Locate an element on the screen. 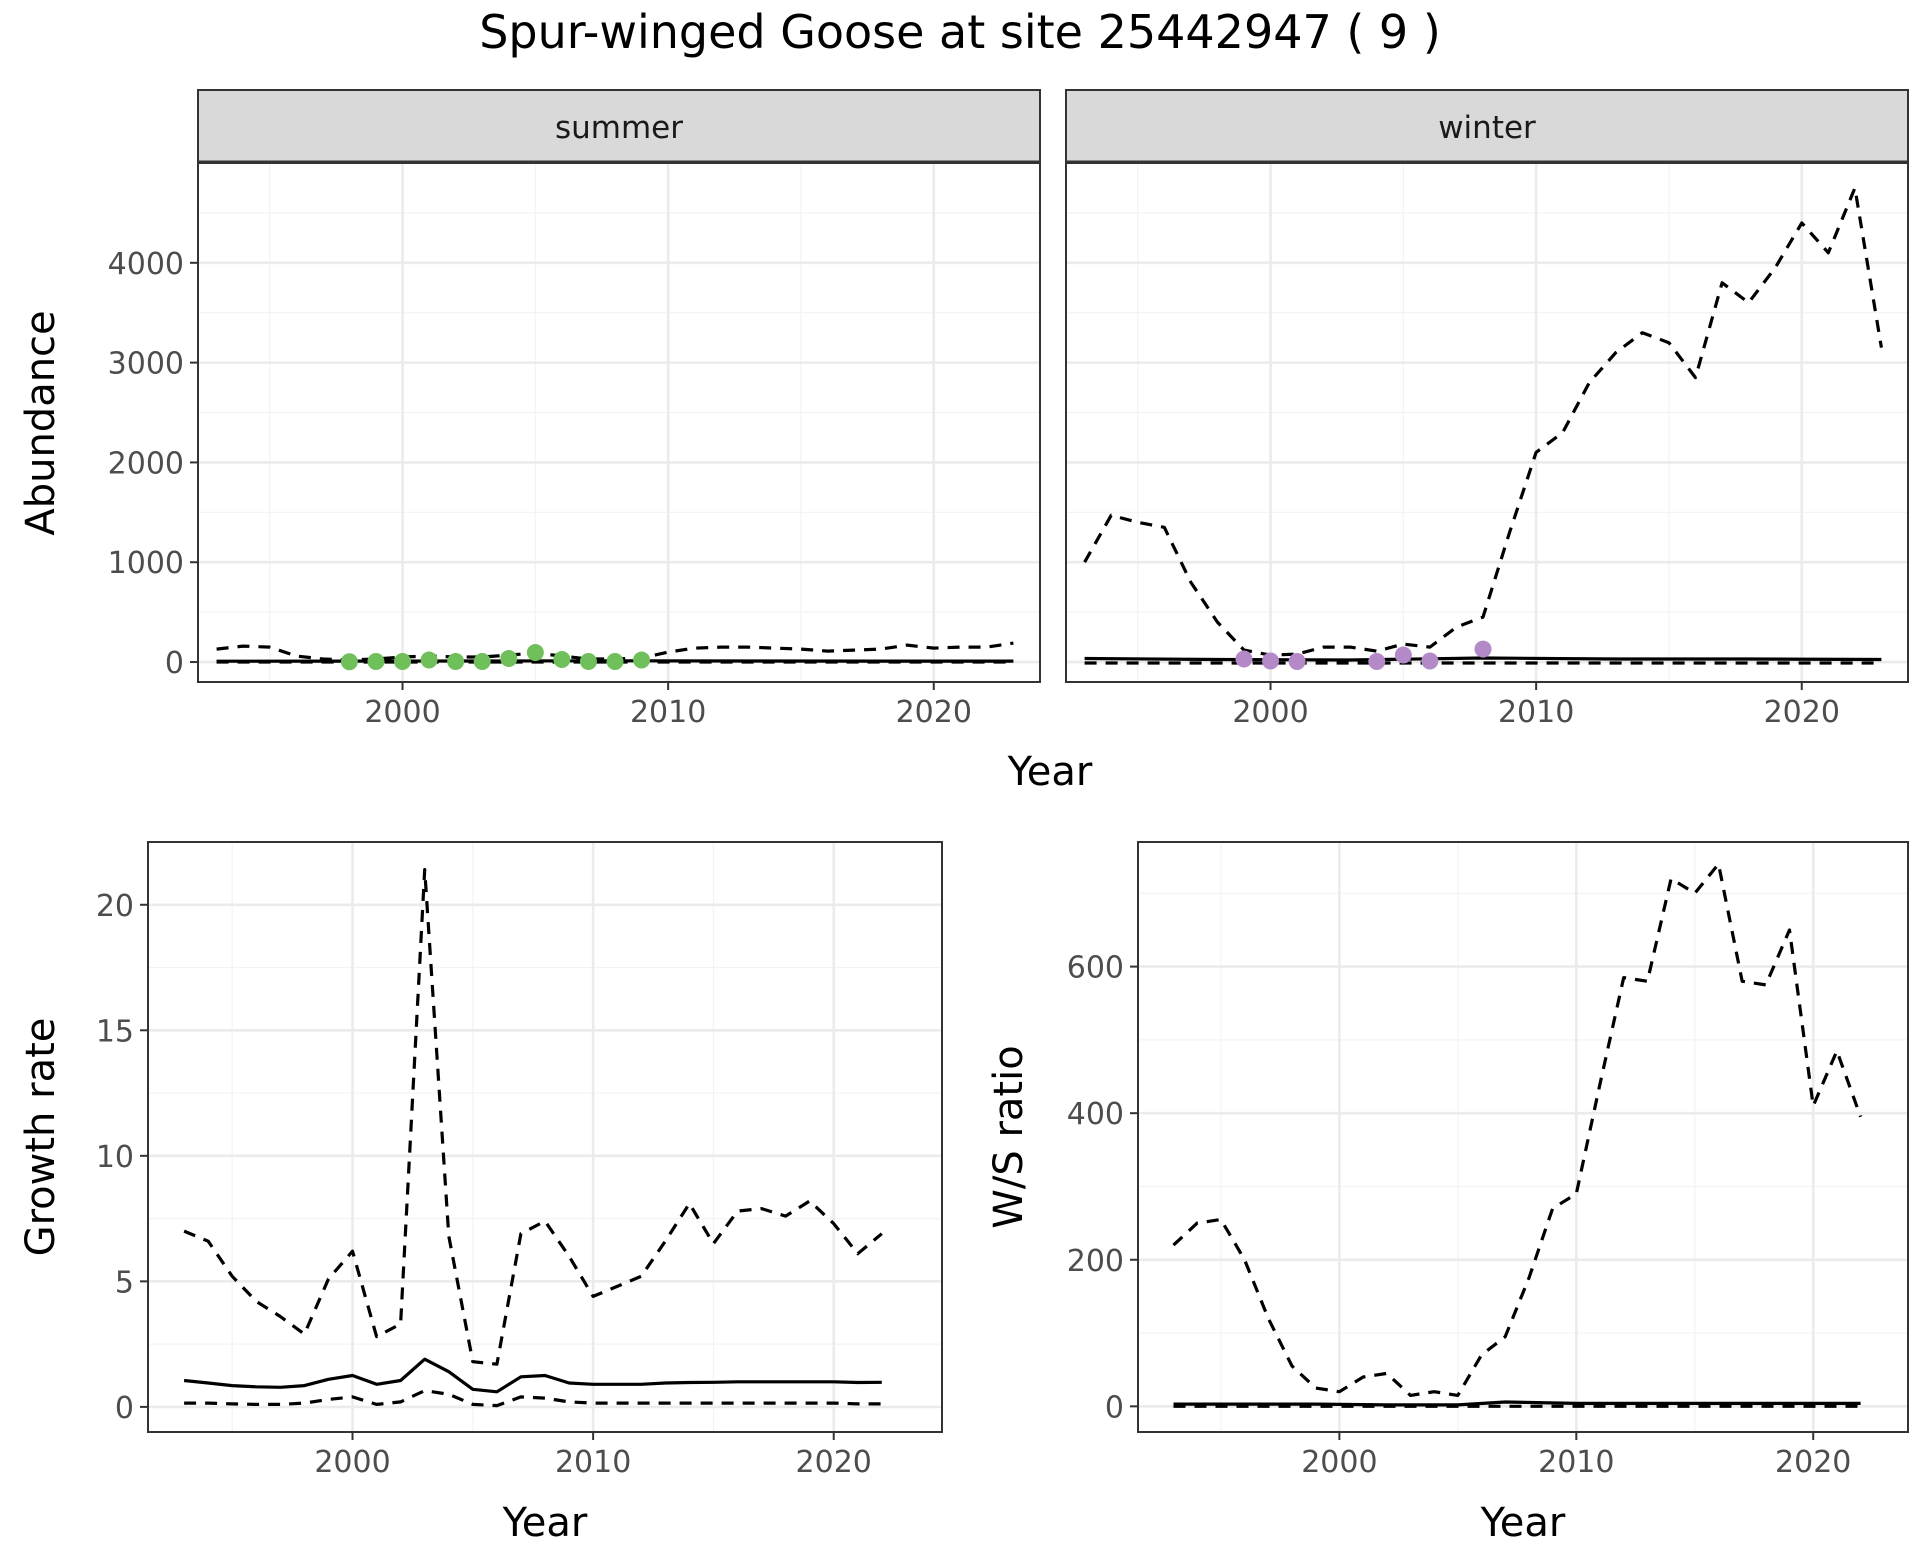 This screenshot has width=1920, height=1560. strip-summer is located at coordinates (619, 126).